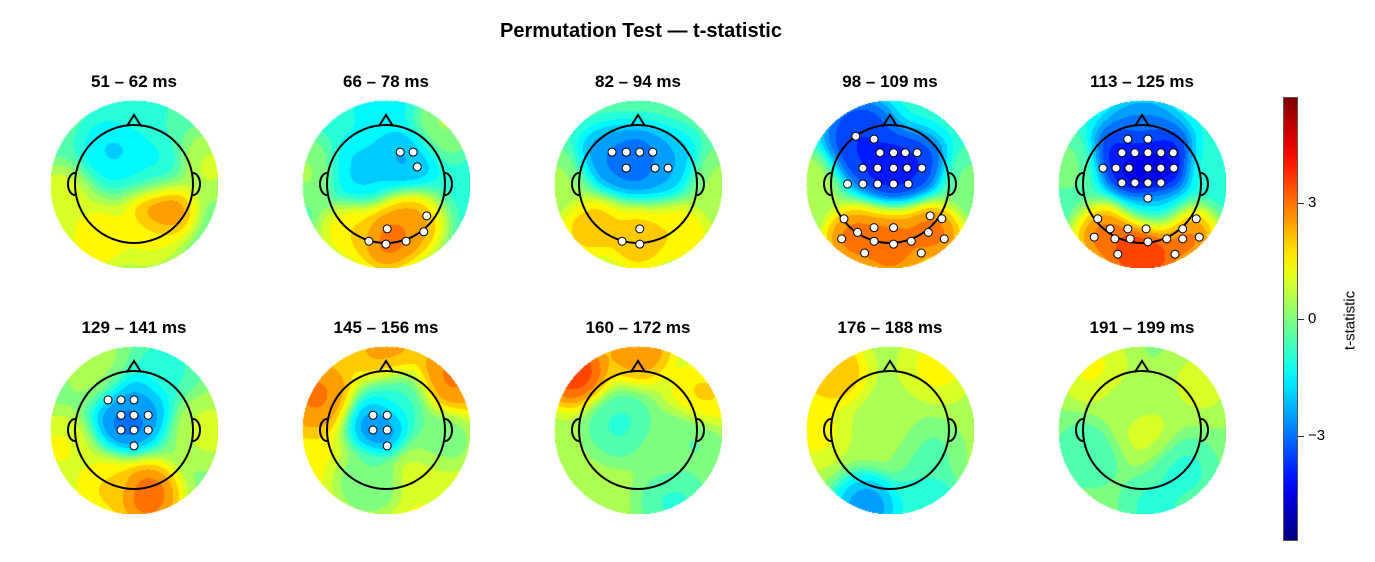 This screenshot has height=562, width=1375. What do you see at coordinates (1312, 202) in the screenshot?
I see `colorbar-tick-label: 3` at bounding box center [1312, 202].